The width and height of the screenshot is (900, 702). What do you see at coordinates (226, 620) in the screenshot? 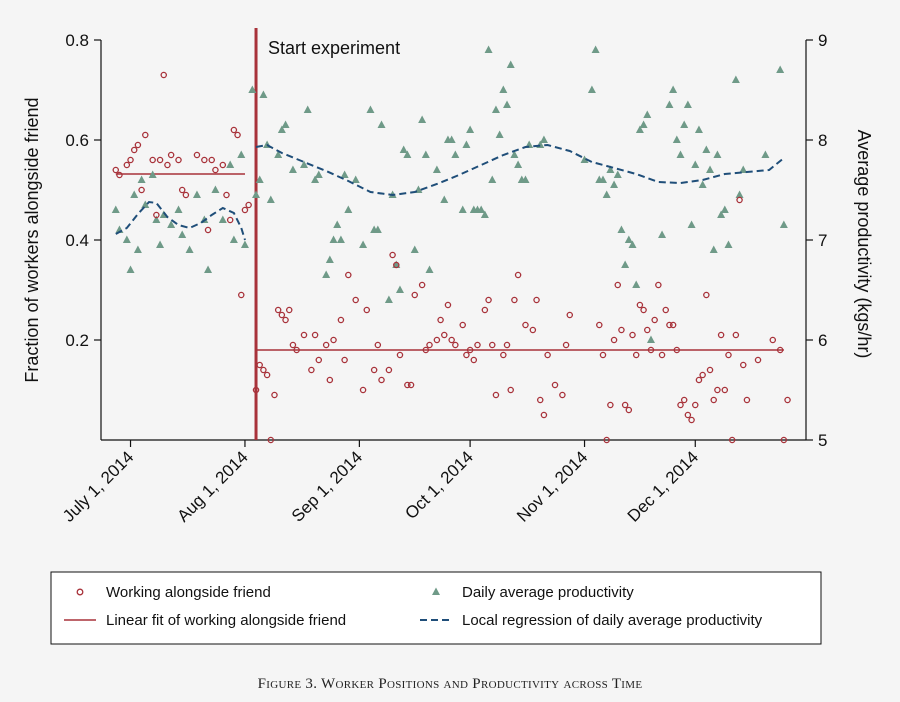
I see `legend-label: Linear fit of working alongside friend` at bounding box center [226, 620].